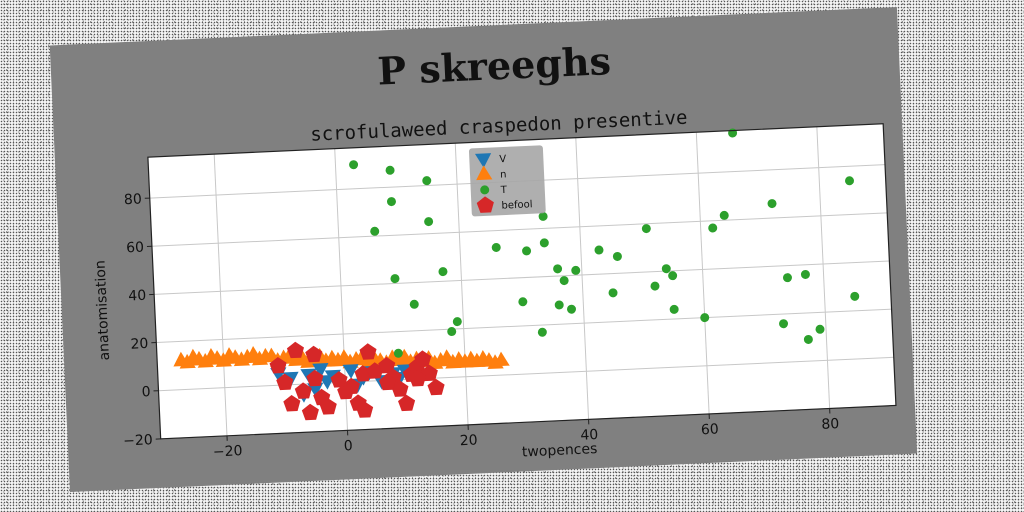  I want to click on x-tick-label: 20, so click(469, 440).